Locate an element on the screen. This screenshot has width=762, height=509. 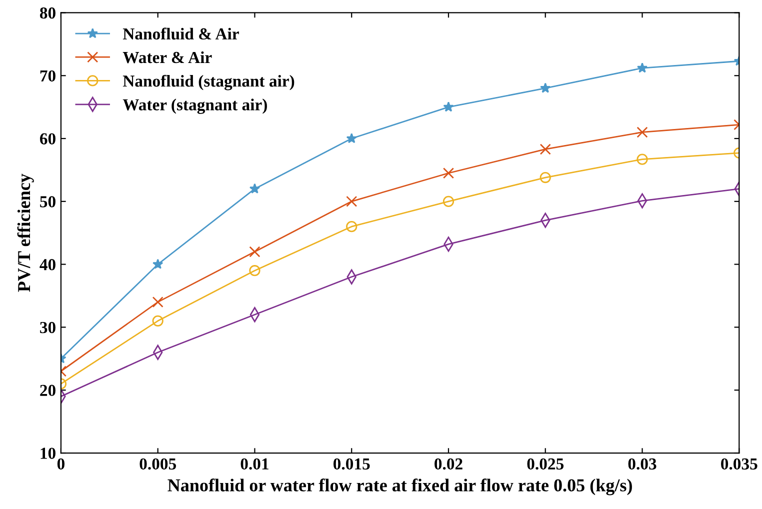
y-tick-label: 40 is located at coordinates (48, 264).